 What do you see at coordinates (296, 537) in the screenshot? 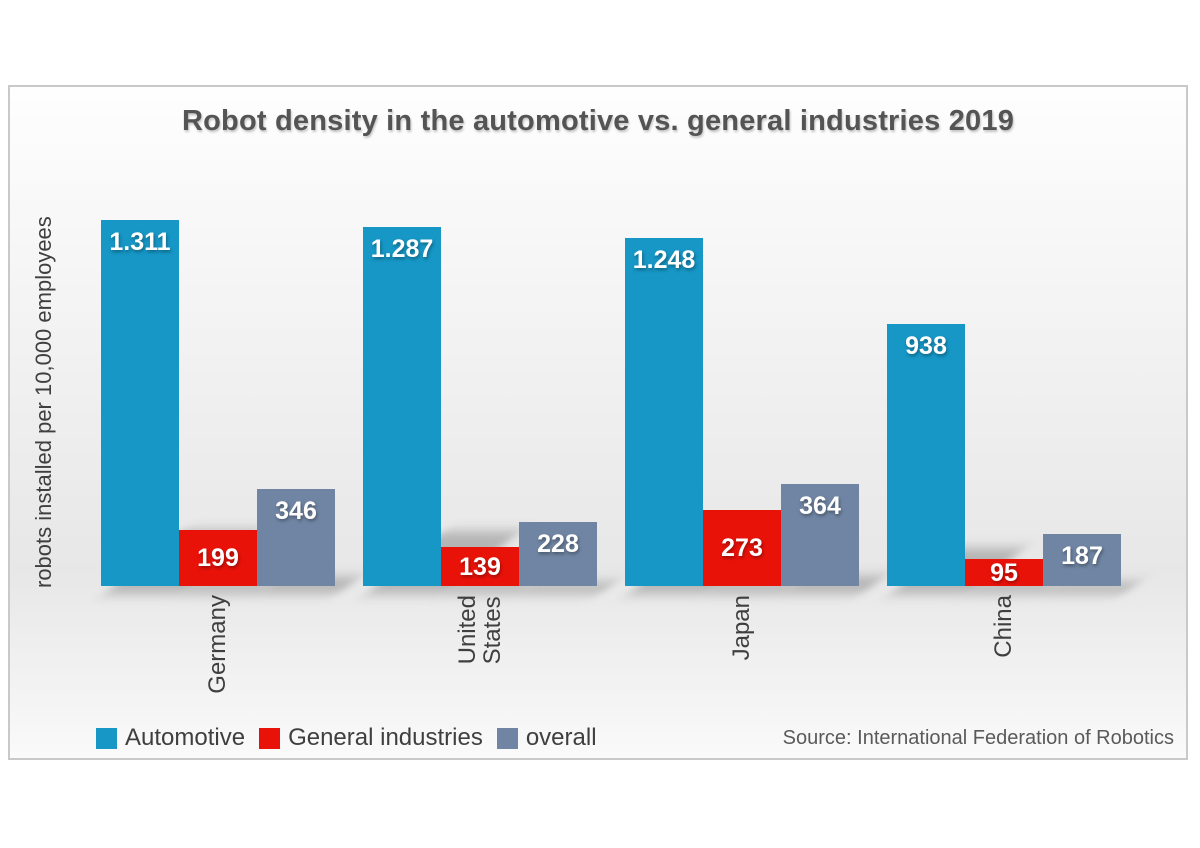
I see `bar-overall-germany` at bounding box center [296, 537].